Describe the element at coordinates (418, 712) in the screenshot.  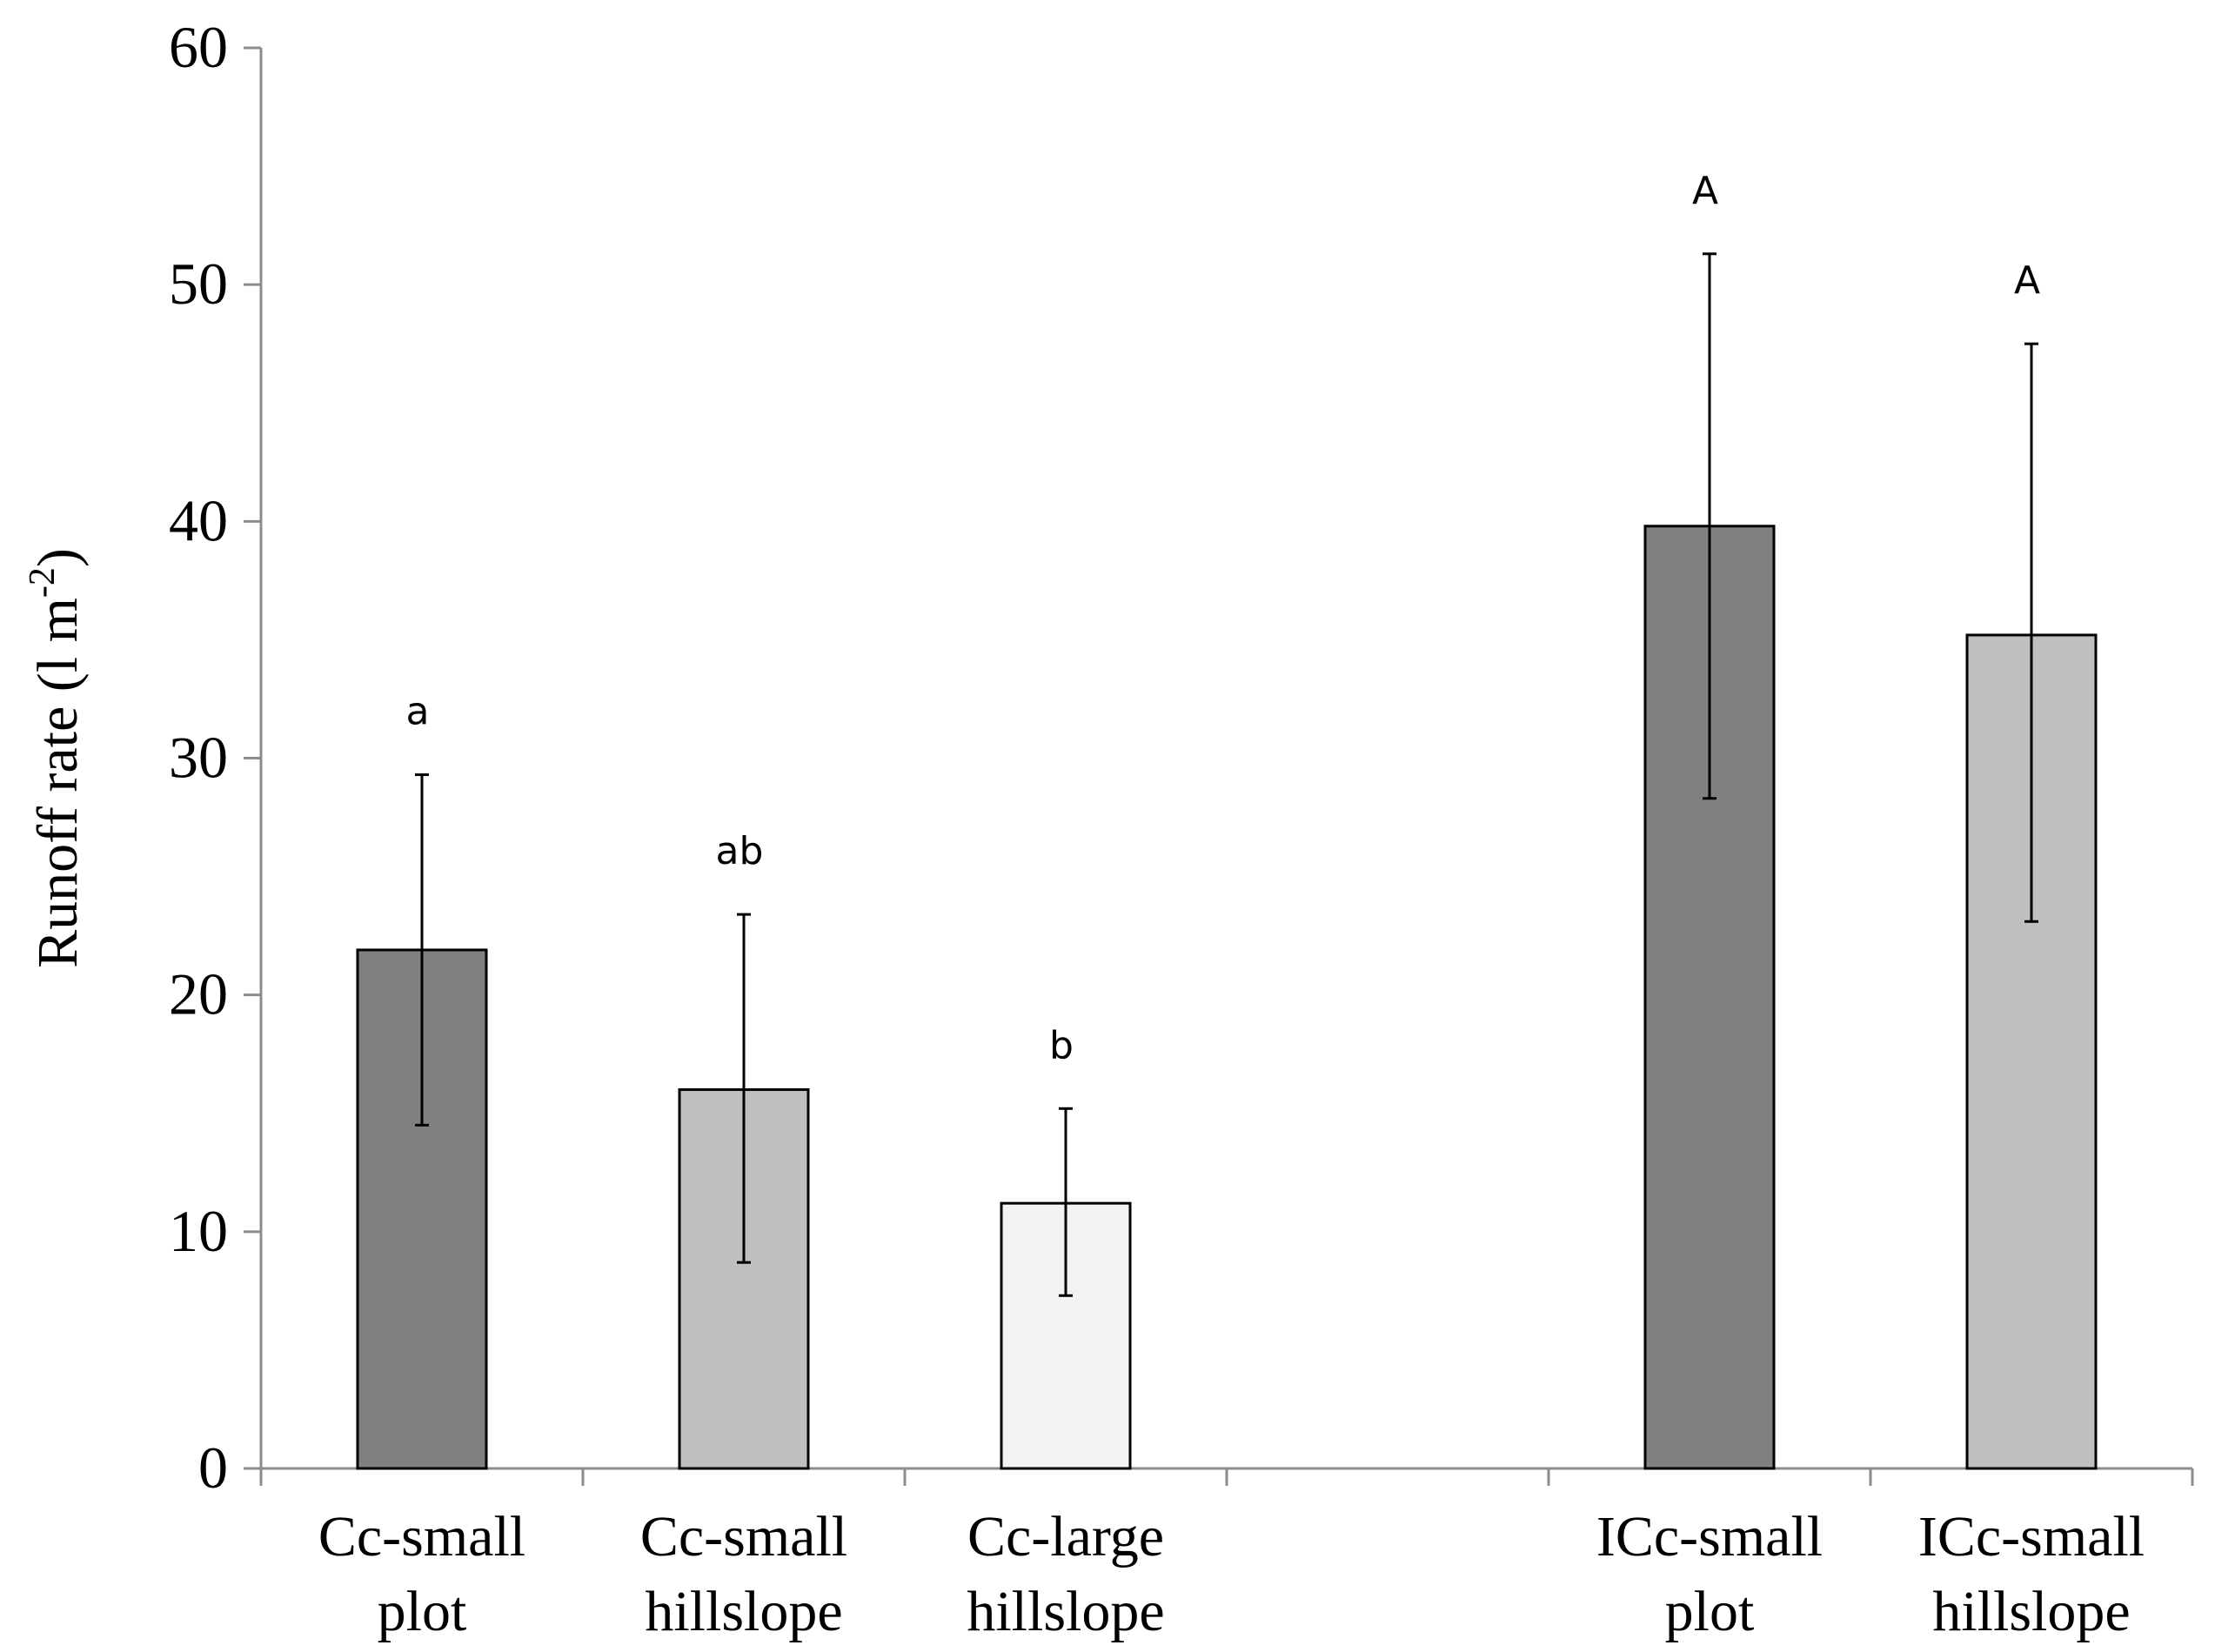
I see `significance-label-0: a` at that location.